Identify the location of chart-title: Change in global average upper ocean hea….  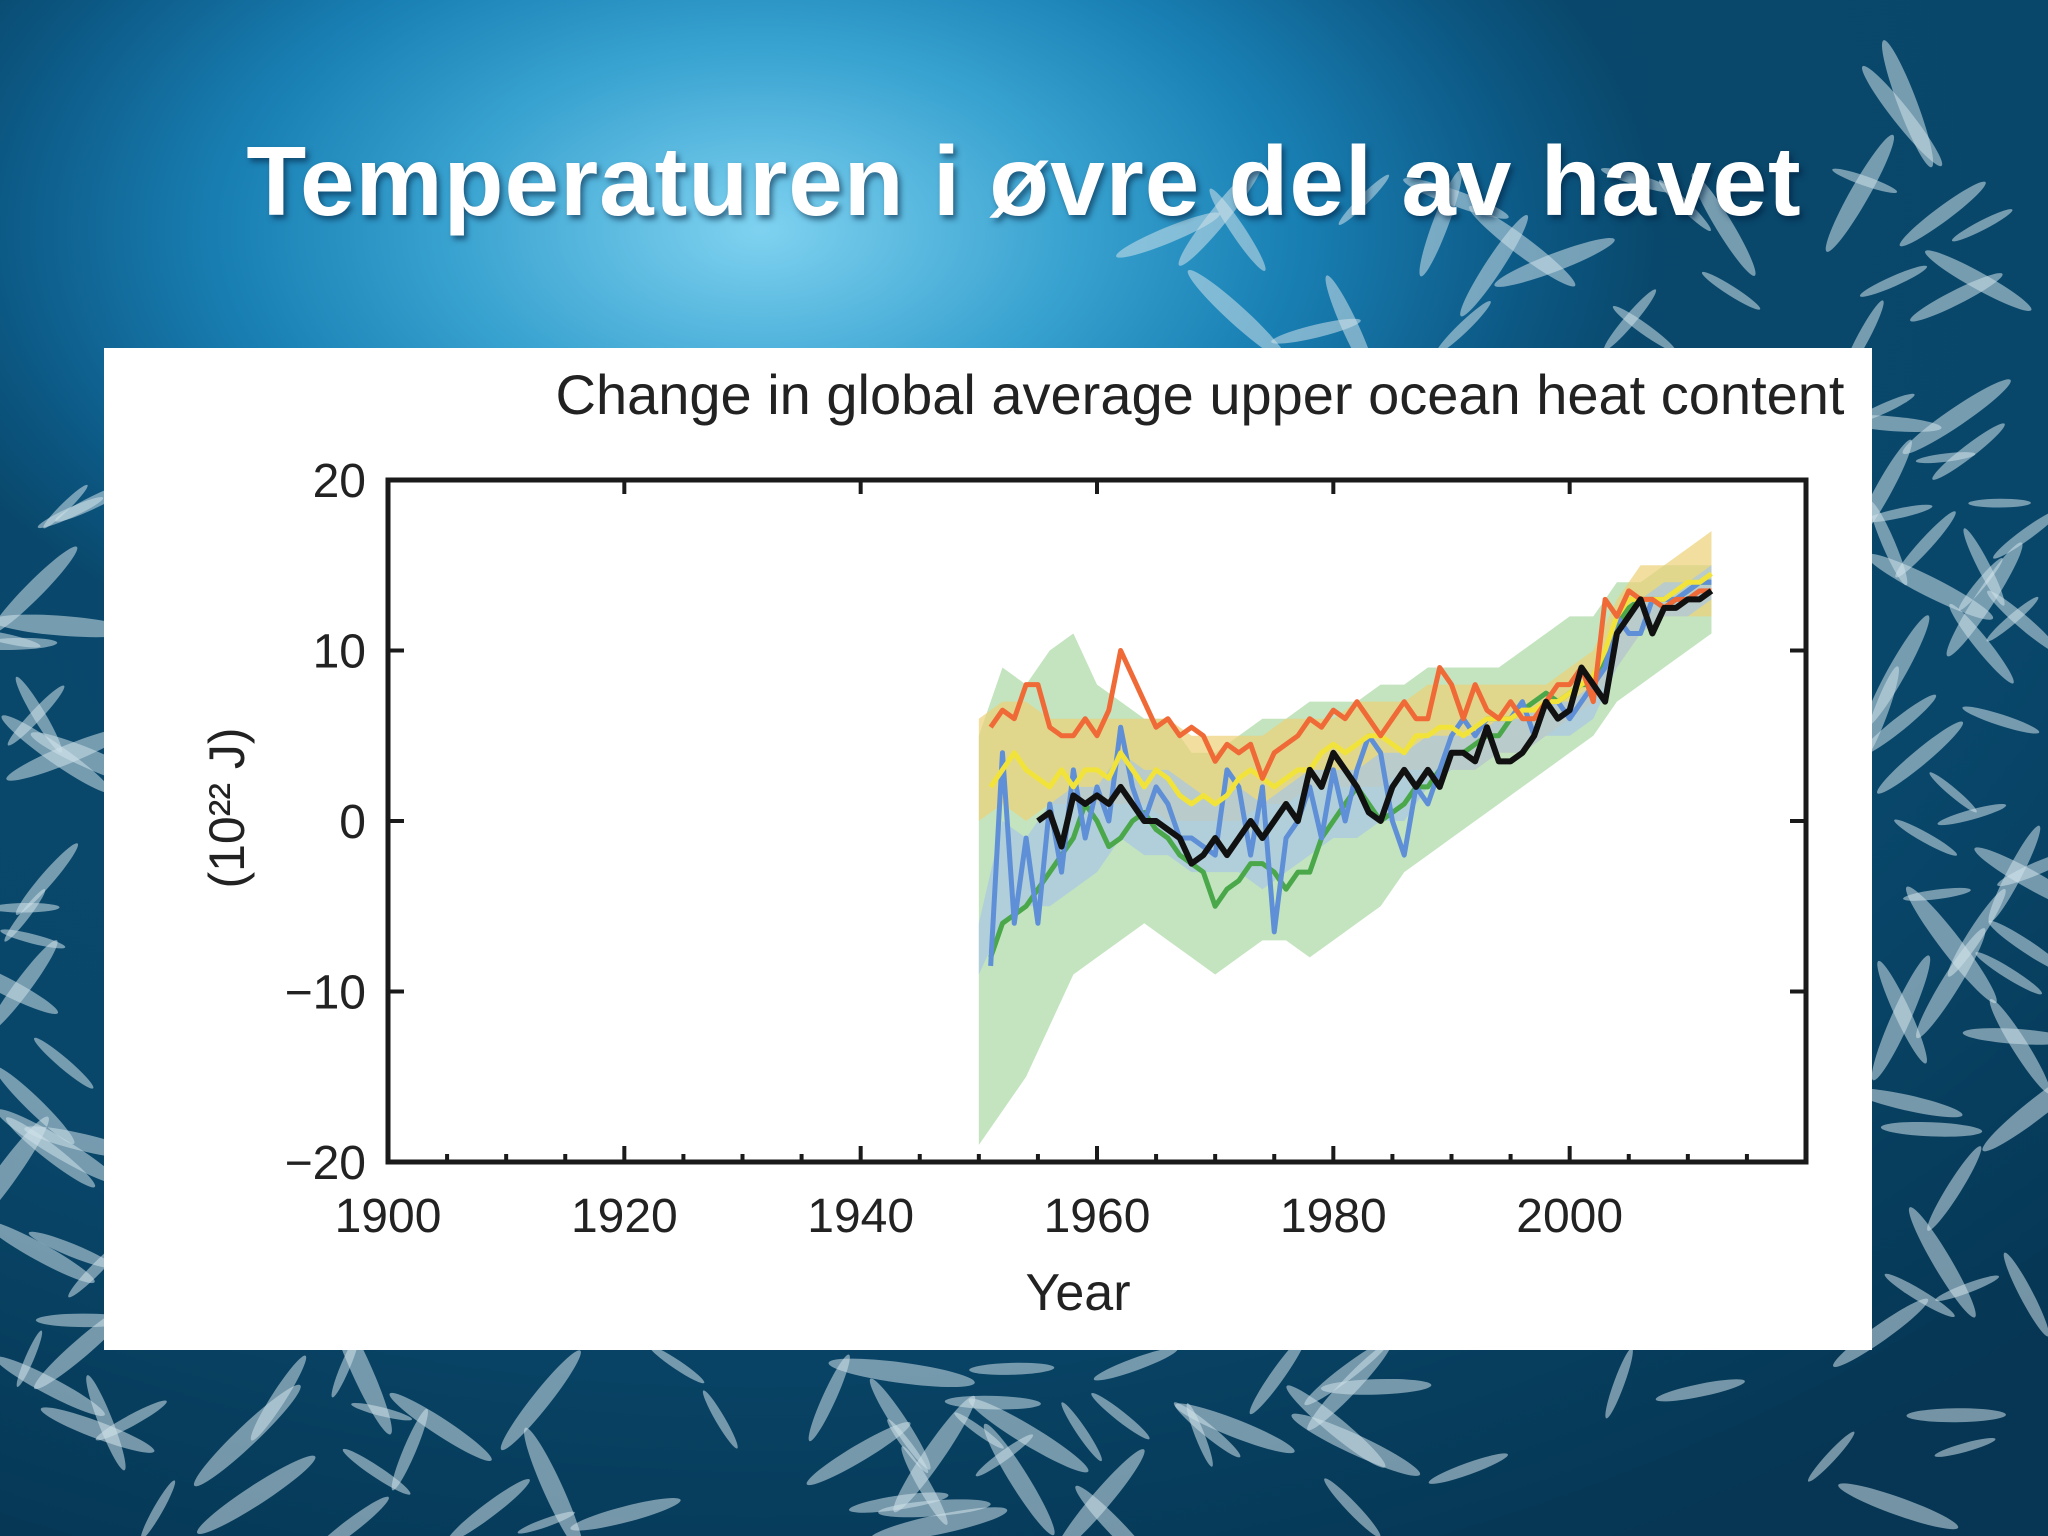
(1200, 394).